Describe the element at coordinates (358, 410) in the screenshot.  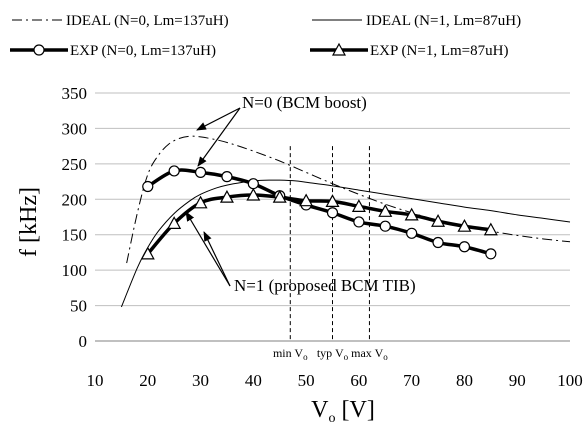
I see `x-axis-title-unit: [V]` at that location.